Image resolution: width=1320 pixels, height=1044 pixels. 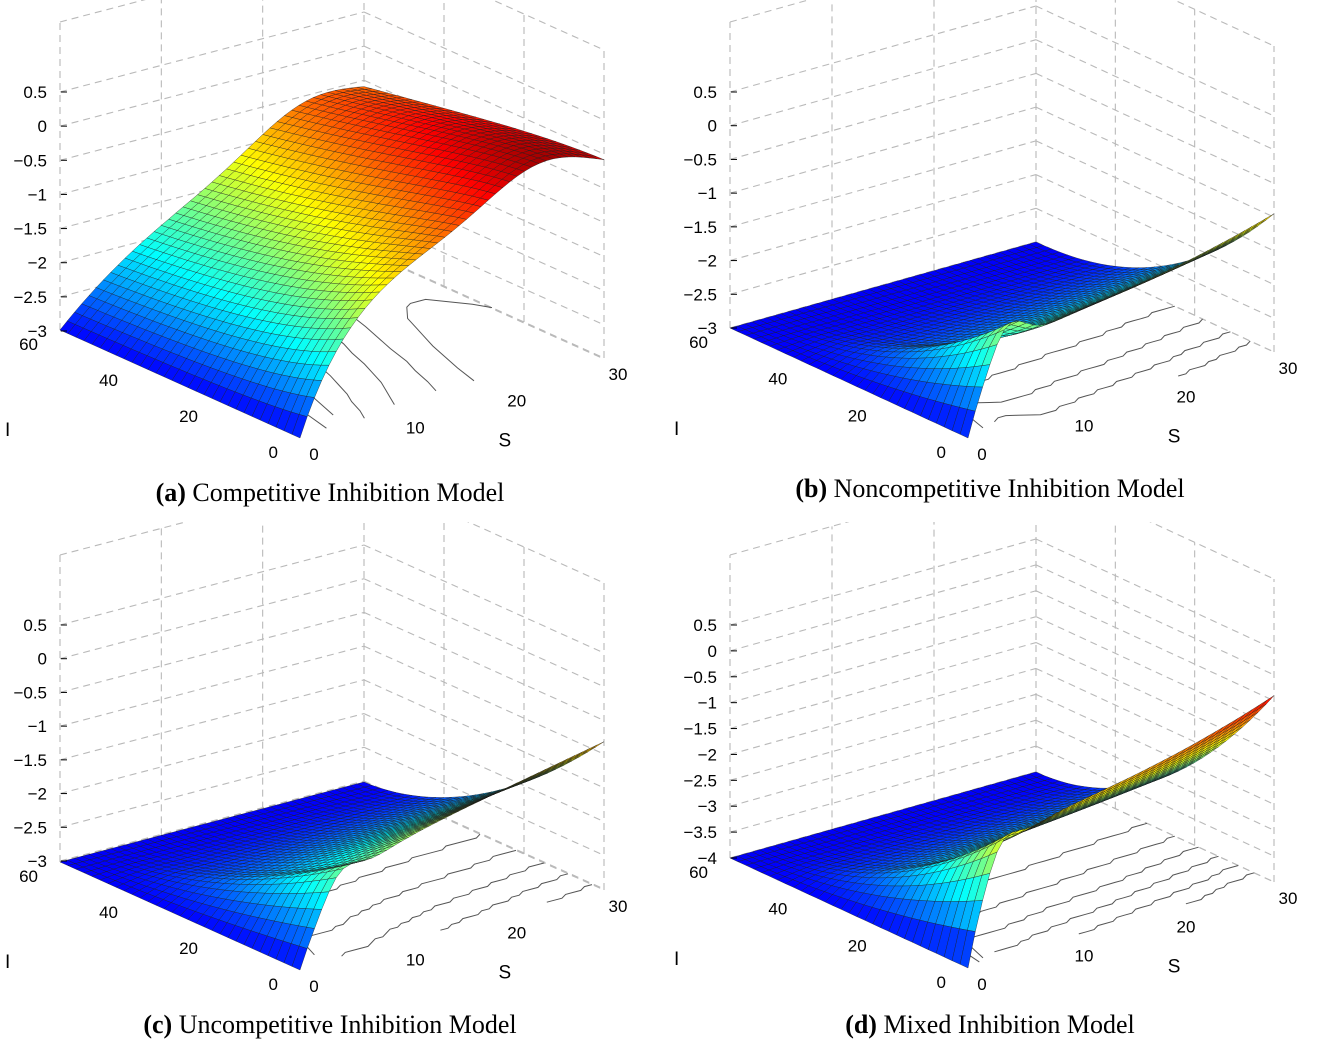 I want to click on z-tick-label: −3, so click(x=37, y=331).